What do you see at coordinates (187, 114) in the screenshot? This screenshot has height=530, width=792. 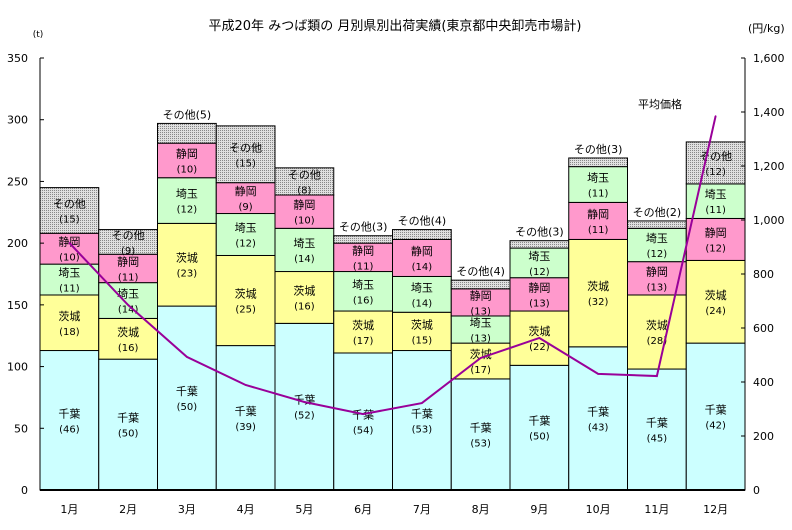 I see `segment-label: その他(5)` at bounding box center [187, 114].